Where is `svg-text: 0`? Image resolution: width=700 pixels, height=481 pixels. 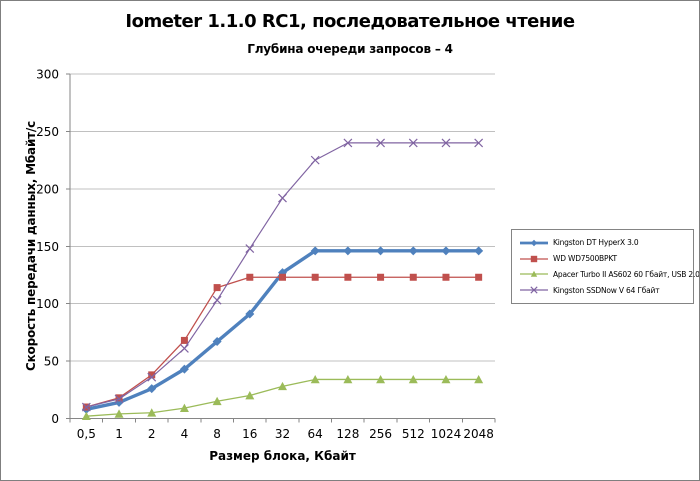
svg-text: 0 is located at coordinates (55, 419).